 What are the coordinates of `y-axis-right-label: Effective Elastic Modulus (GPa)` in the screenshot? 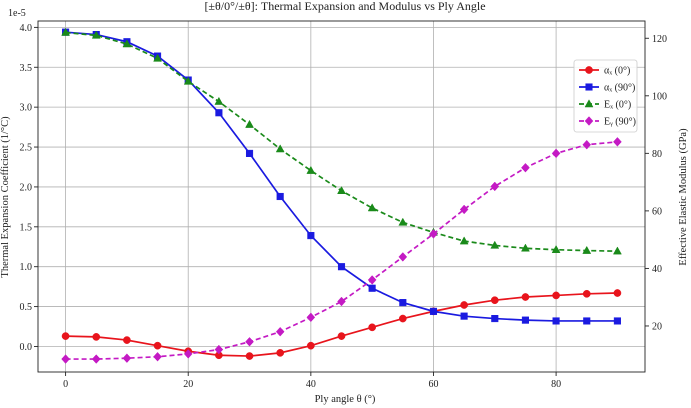 It's located at (683, 197).